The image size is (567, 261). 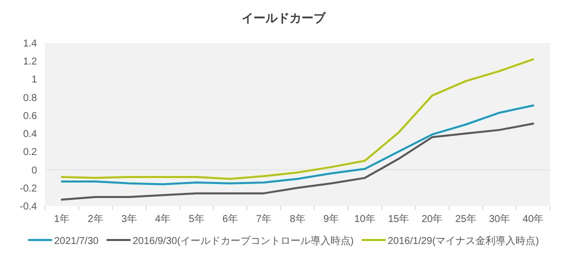 I want to click on x-tick-label: 40年, so click(x=533, y=219).